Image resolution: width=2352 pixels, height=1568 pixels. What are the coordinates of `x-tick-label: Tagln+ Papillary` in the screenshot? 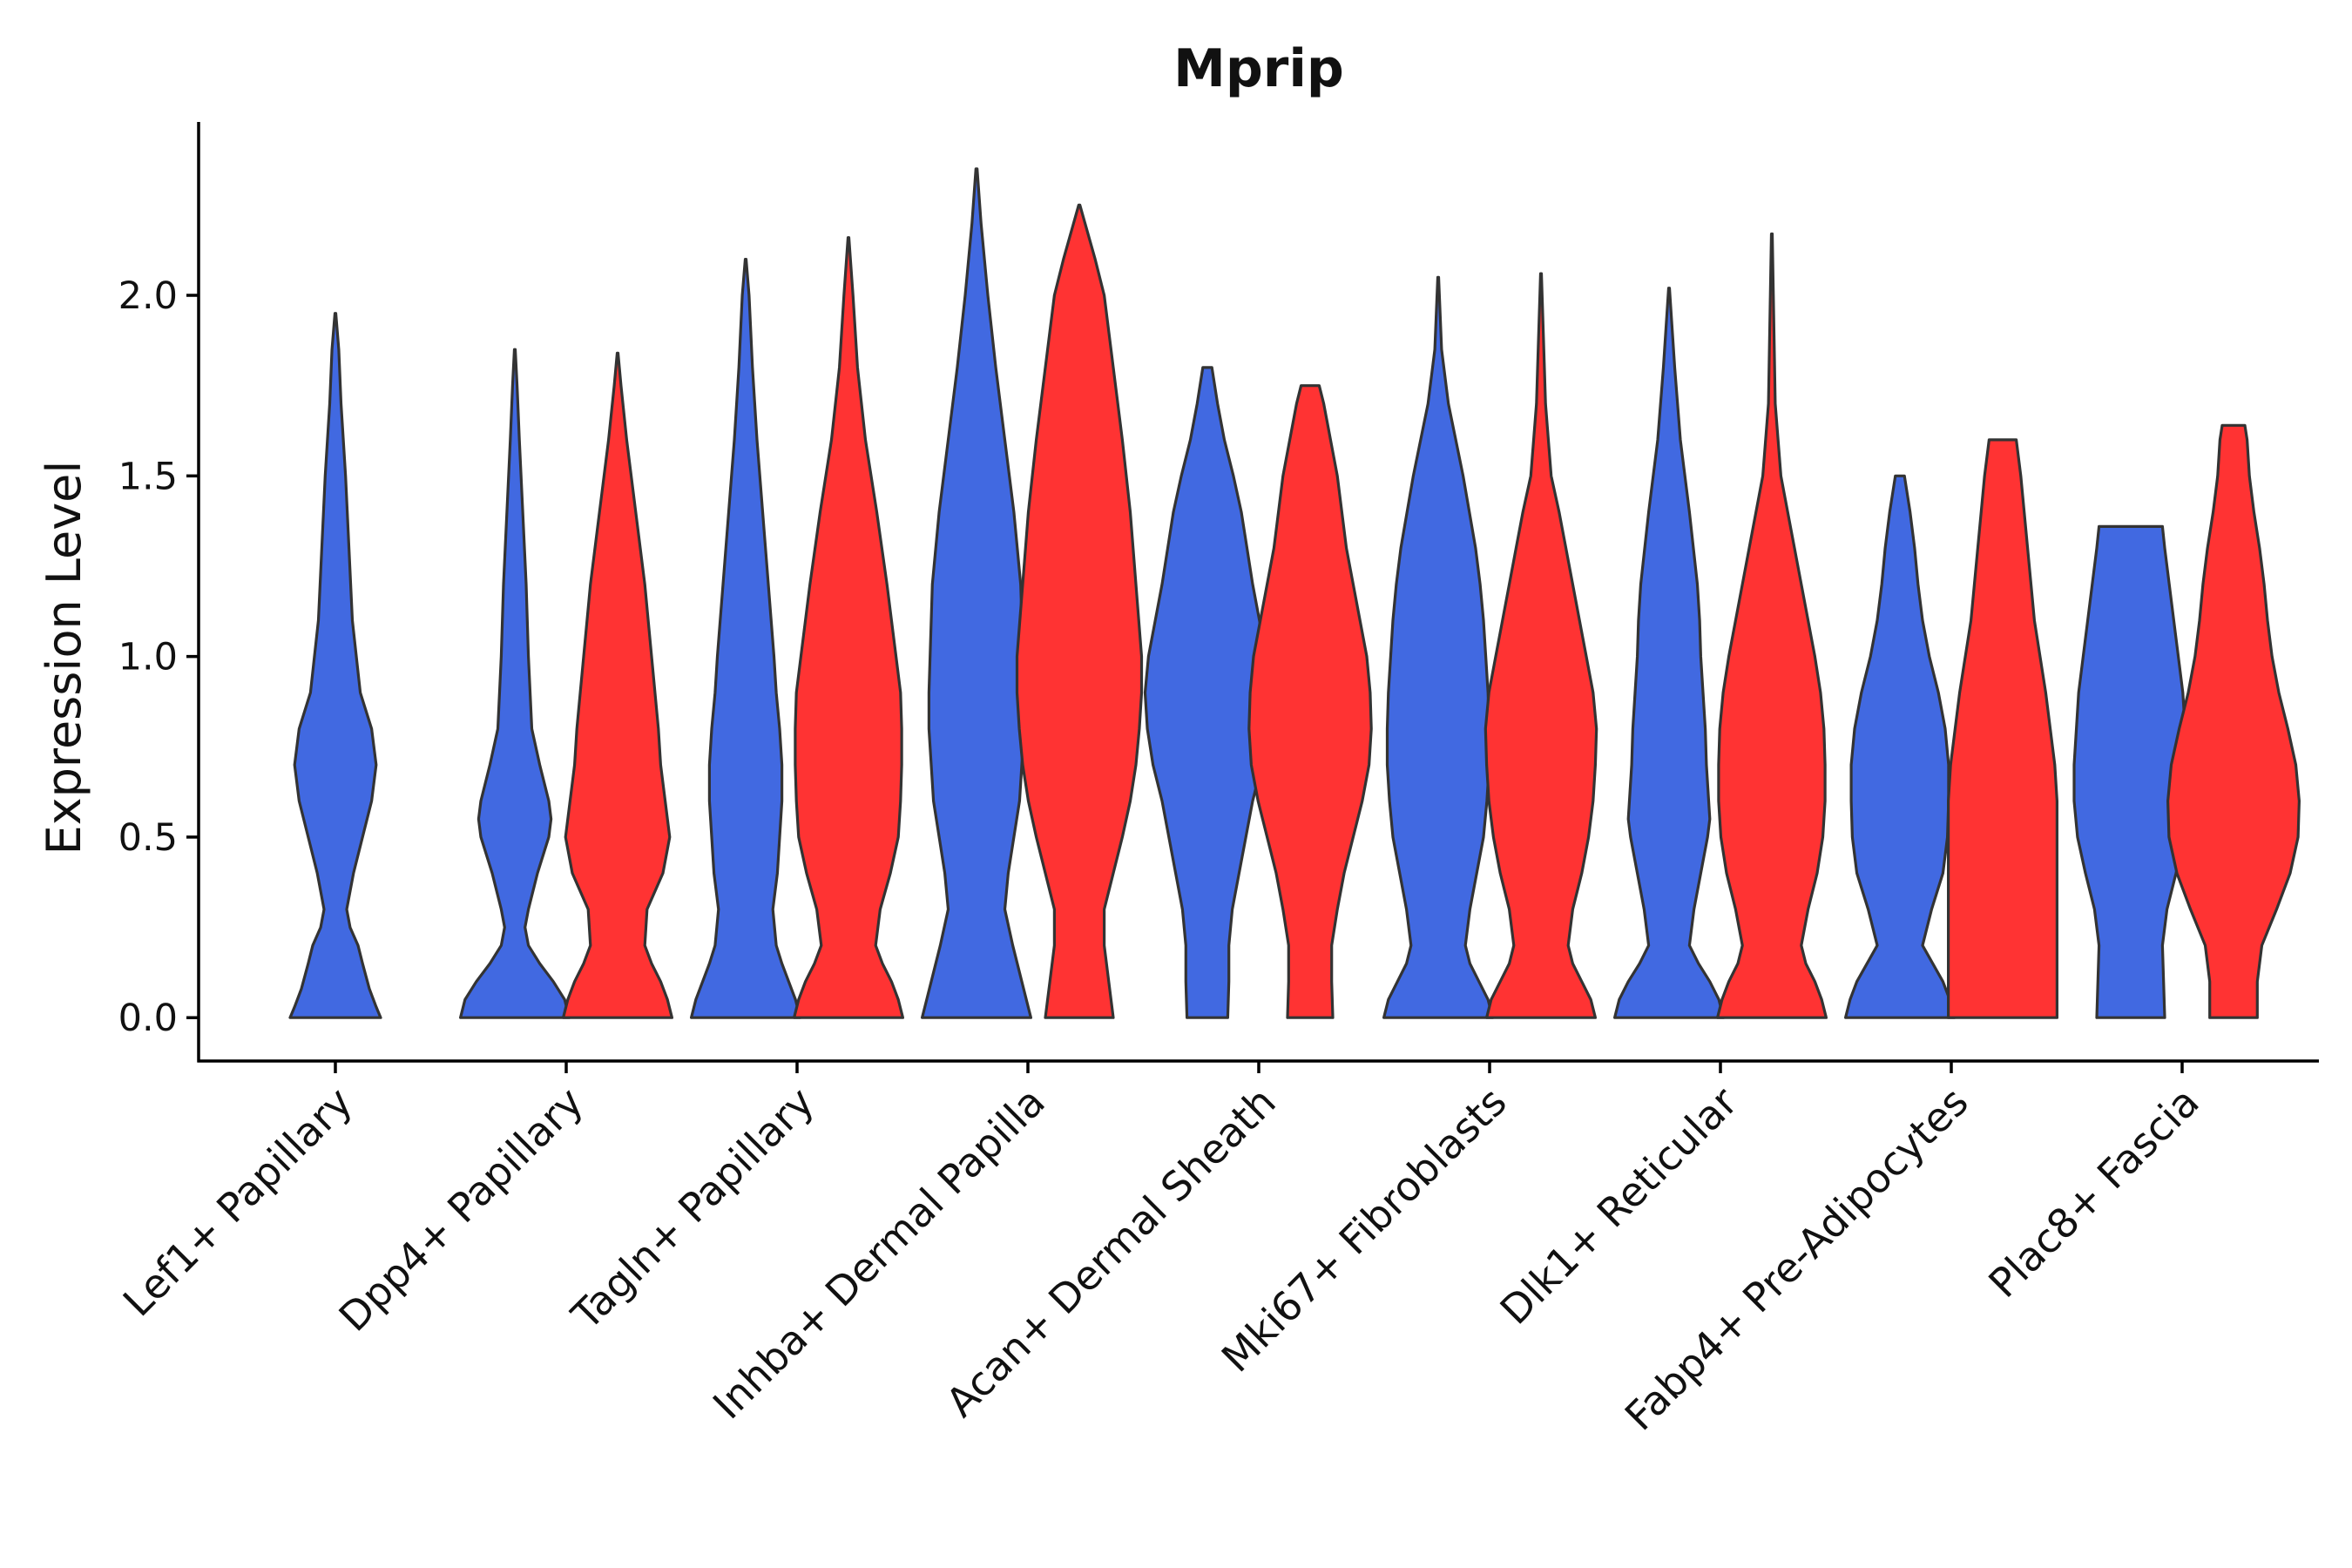 It's located at (692, 1209).